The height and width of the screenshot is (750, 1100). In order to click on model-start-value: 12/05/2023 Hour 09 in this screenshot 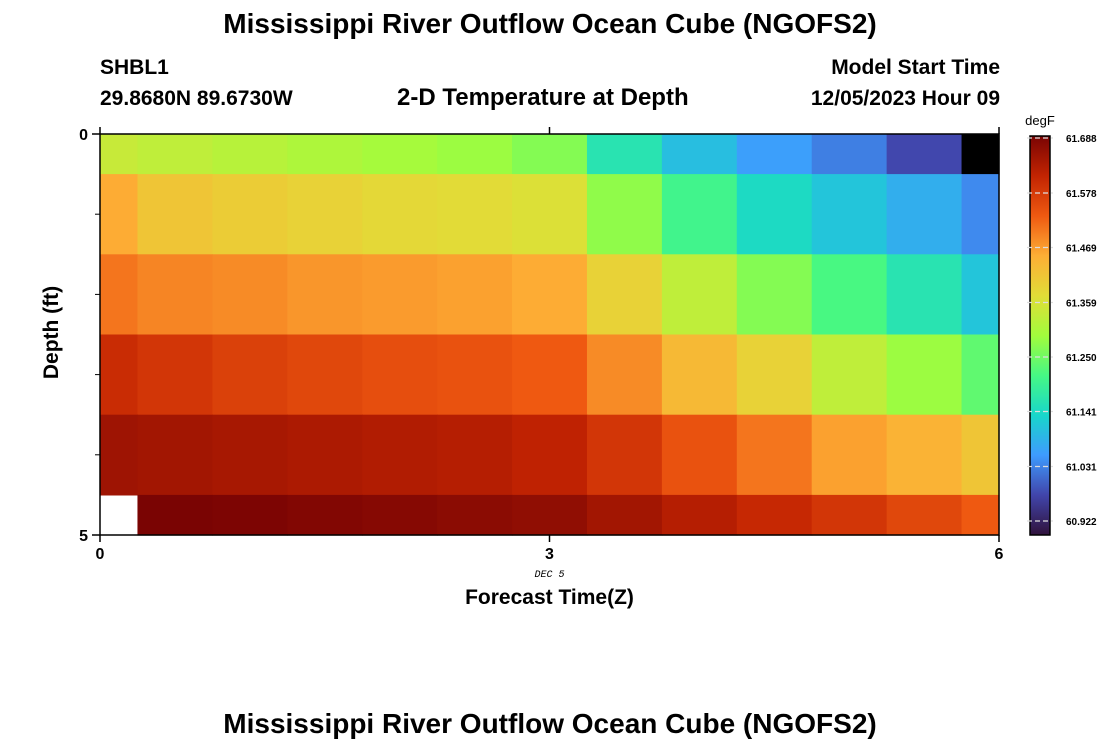, I will do `click(905, 98)`.